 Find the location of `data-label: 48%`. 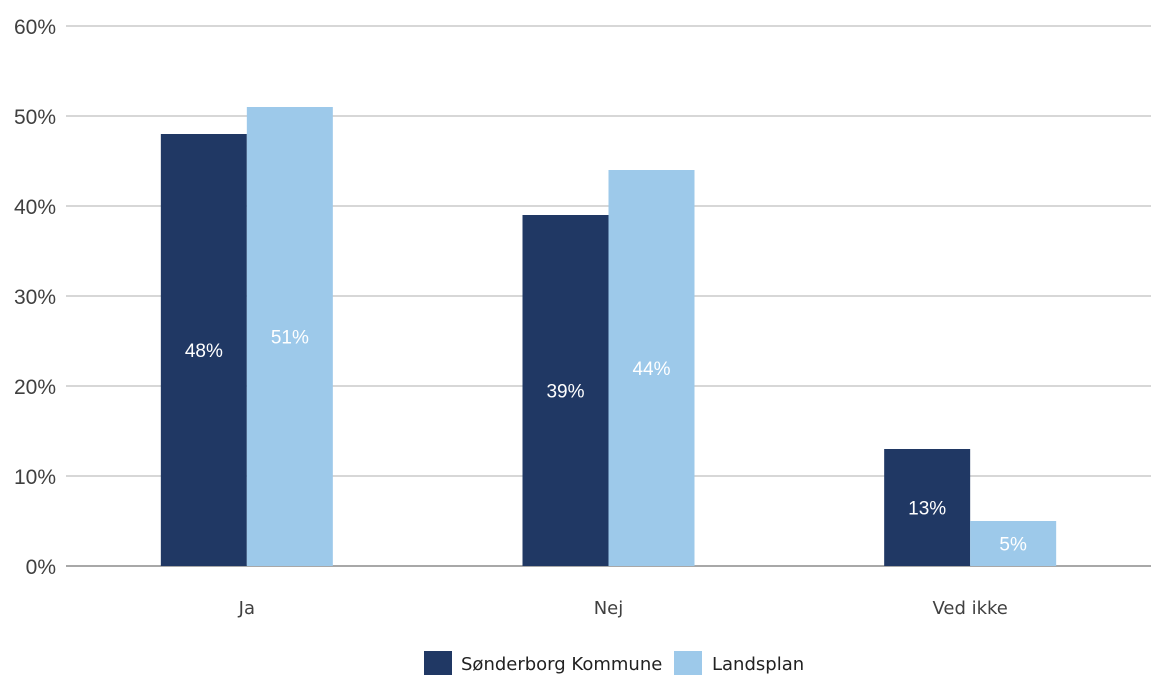

data-label: 48% is located at coordinates (204, 351).